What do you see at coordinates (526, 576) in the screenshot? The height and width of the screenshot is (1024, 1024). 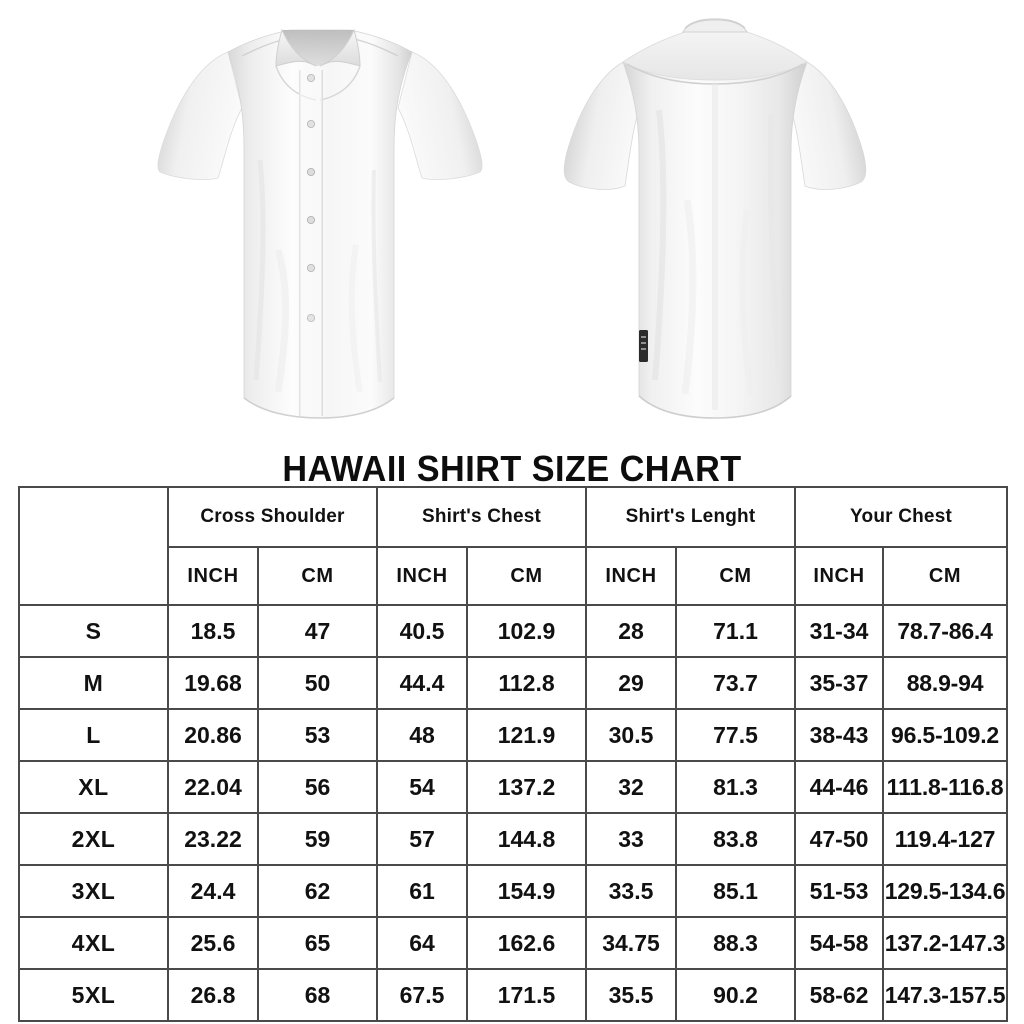 I see `unit-header-shirts-chest-cm: CM` at bounding box center [526, 576].